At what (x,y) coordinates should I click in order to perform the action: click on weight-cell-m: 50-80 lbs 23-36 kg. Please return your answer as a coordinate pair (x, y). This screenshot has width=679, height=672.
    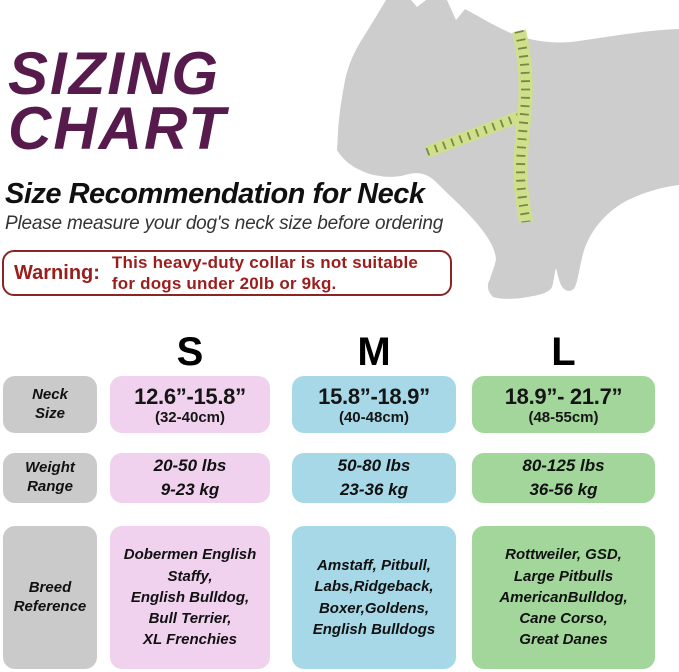
    Looking at the image, I should click on (374, 478).